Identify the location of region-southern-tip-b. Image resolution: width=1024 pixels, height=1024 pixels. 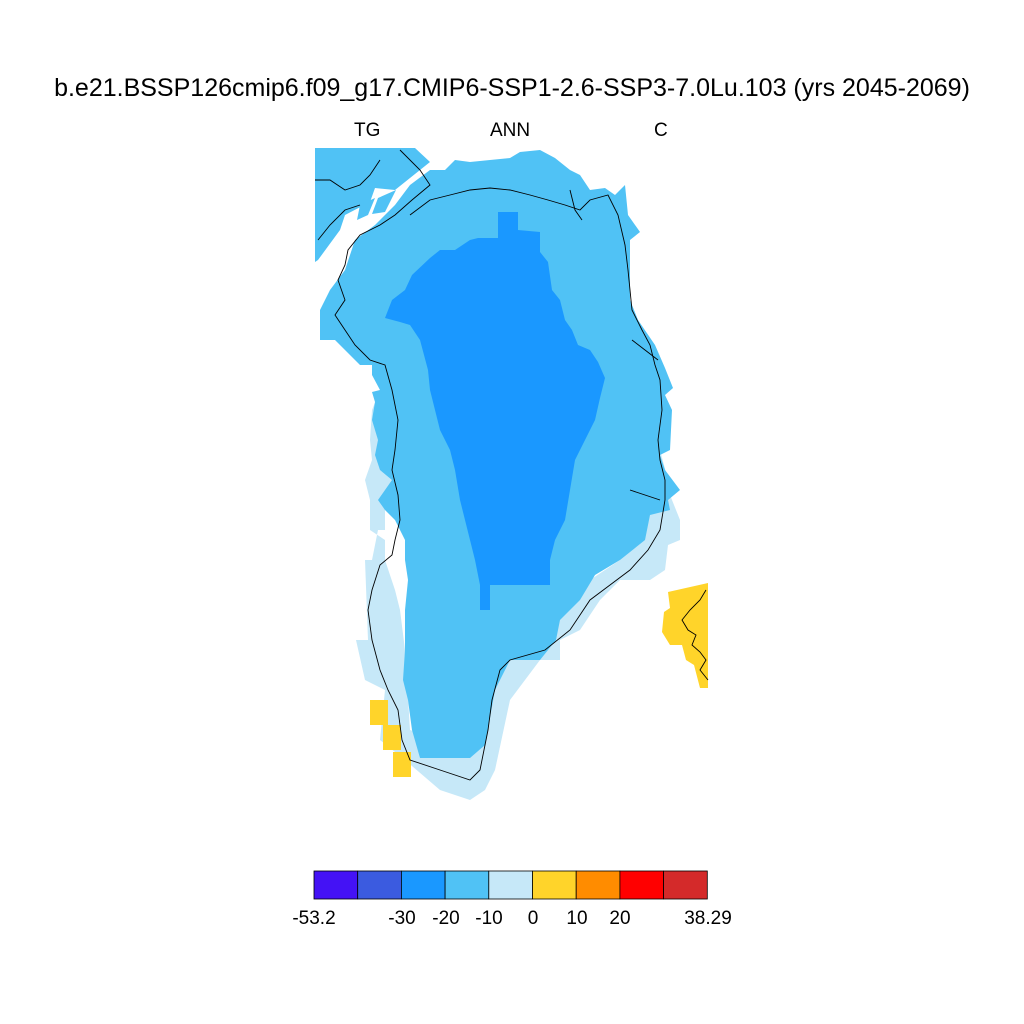
(392, 737).